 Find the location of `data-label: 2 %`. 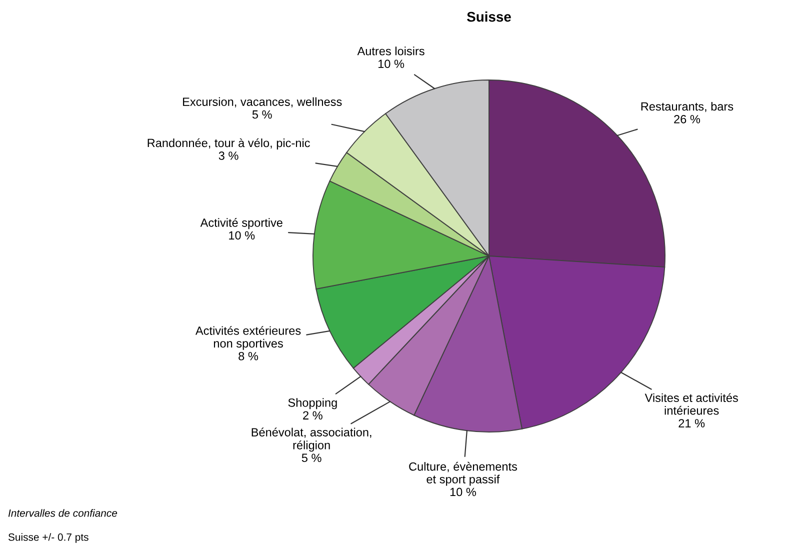

data-label: 2 % is located at coordinates (312, 415).